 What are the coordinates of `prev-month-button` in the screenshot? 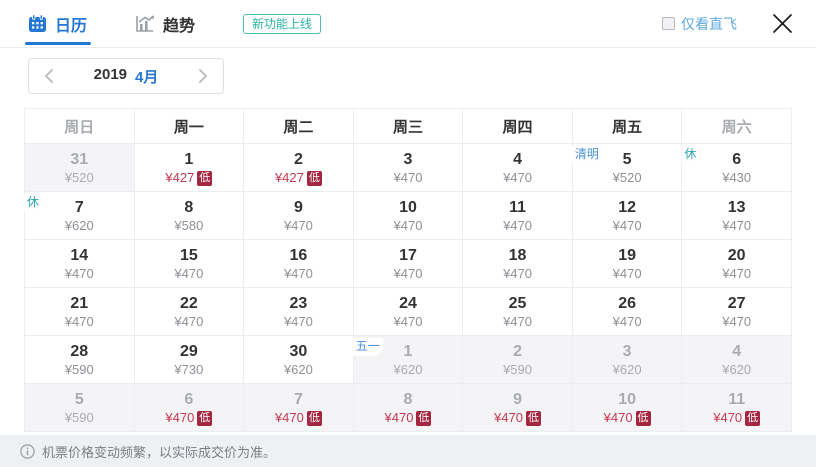 It's located at (49, 76).